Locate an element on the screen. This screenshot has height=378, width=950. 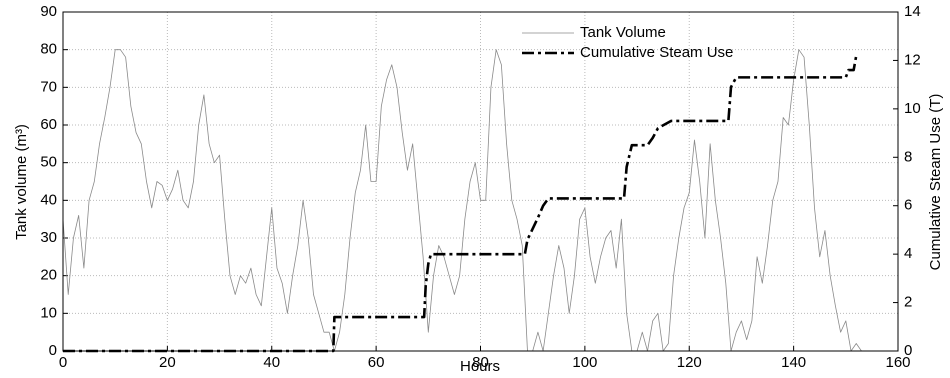
y-tick-label: 30 is located at coordinates (48, 237).